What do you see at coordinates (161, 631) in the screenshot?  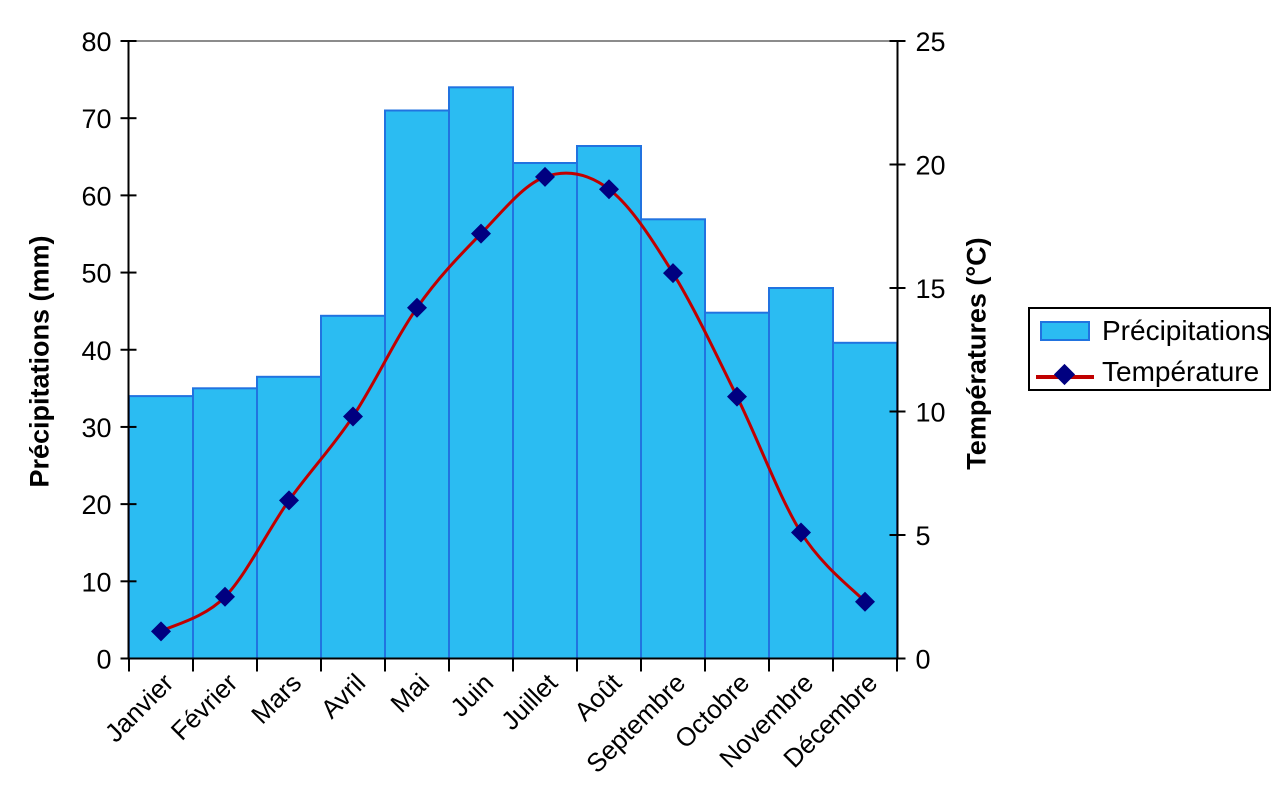 I see `temperature-marker-Janvier` at bounding box center [161, 631].